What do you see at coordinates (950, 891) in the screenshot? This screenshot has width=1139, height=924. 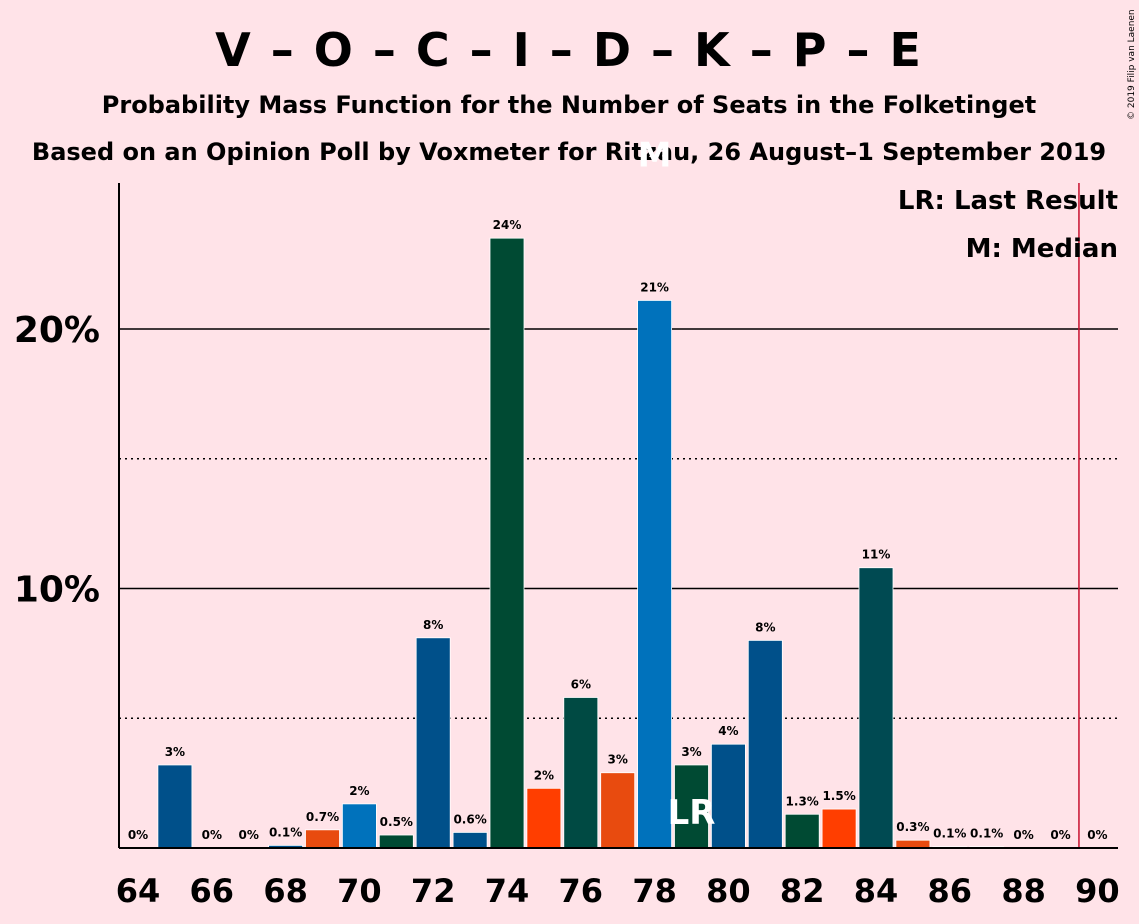 I see `x-tick-label: 86` at bounding box center [950, 891].